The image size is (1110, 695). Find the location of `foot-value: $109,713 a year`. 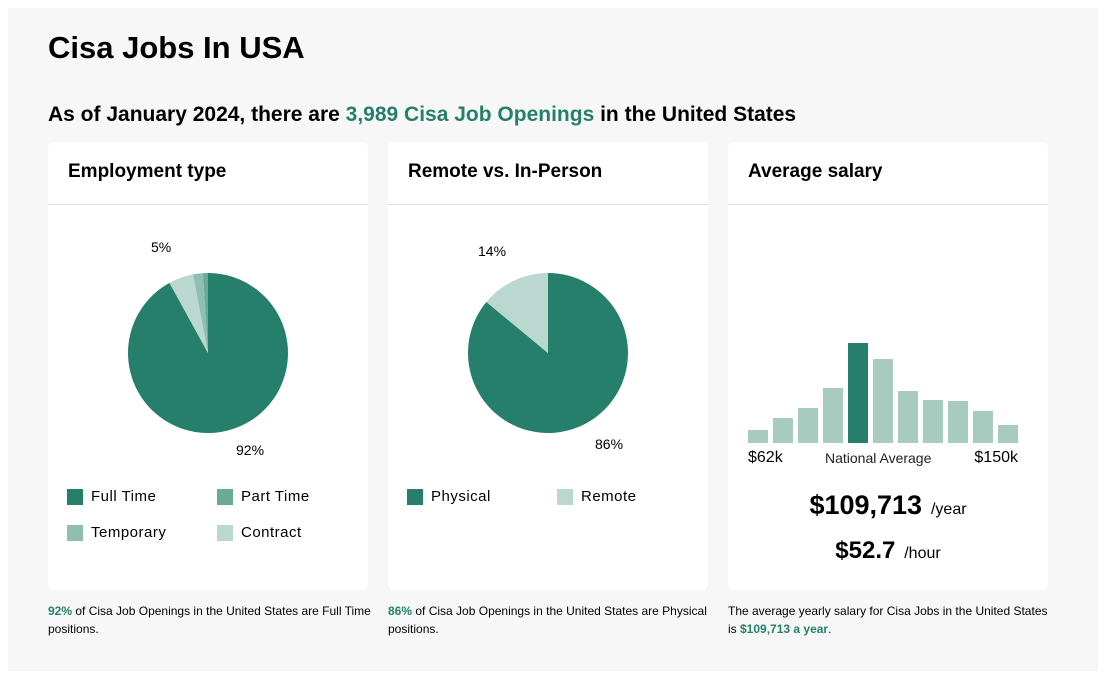

foot-value: $109,713 a year is located at coordinates (784, 629).